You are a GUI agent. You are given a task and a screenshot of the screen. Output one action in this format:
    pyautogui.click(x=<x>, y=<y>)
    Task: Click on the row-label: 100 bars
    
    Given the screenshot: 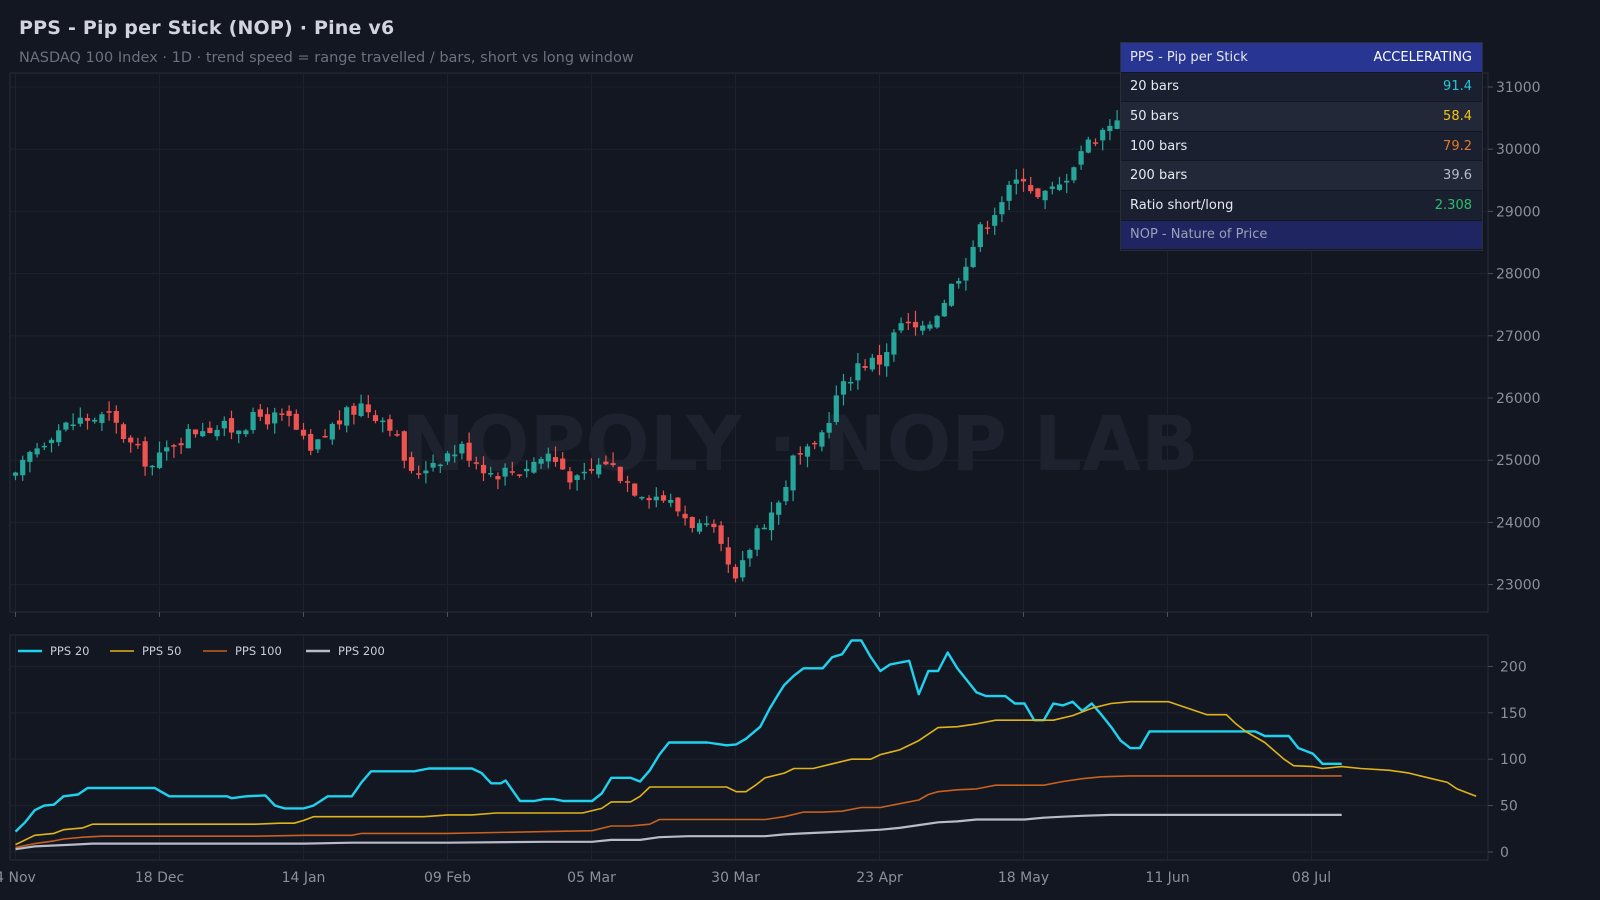 What is the action you would take?
    pyautogui.click(x=1159, y=146)
    